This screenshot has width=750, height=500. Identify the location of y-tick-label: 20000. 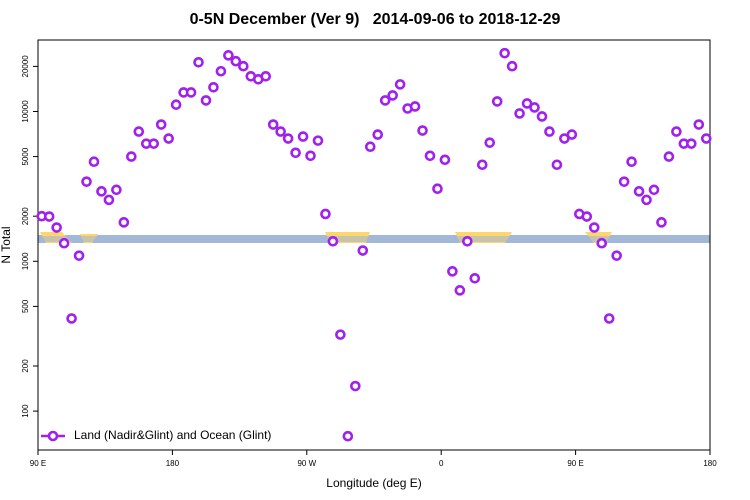
(25, 66).